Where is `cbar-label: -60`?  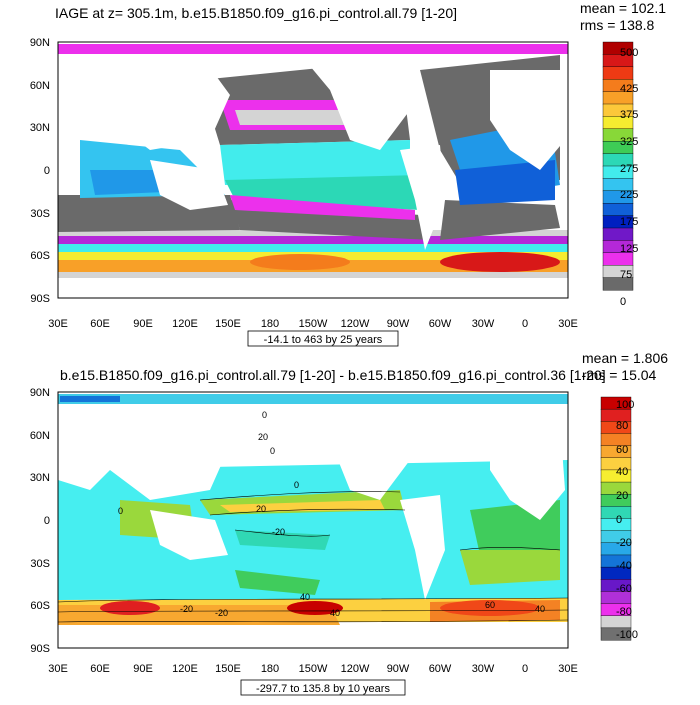 cbar-label: -60 is located at coordinates (624, 589).